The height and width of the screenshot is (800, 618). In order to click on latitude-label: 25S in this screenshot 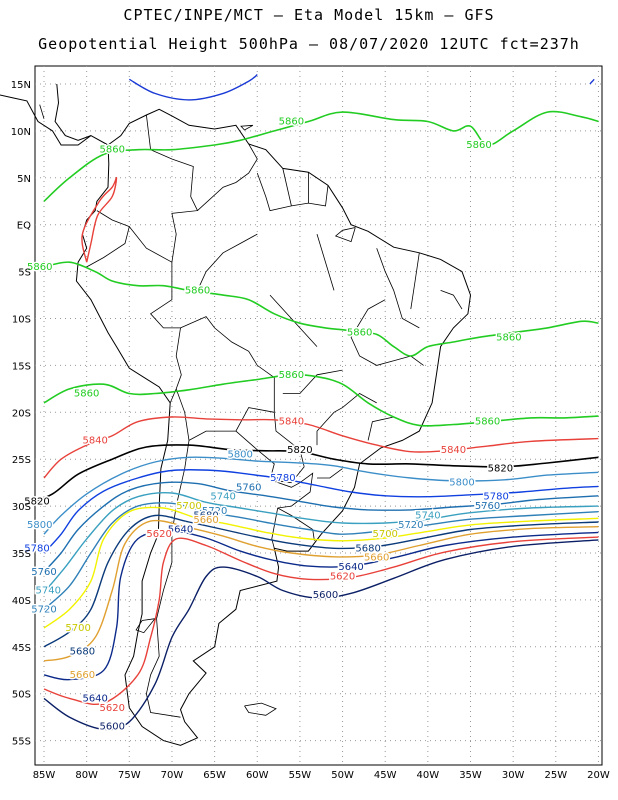, I will do `click(21, 460)`.